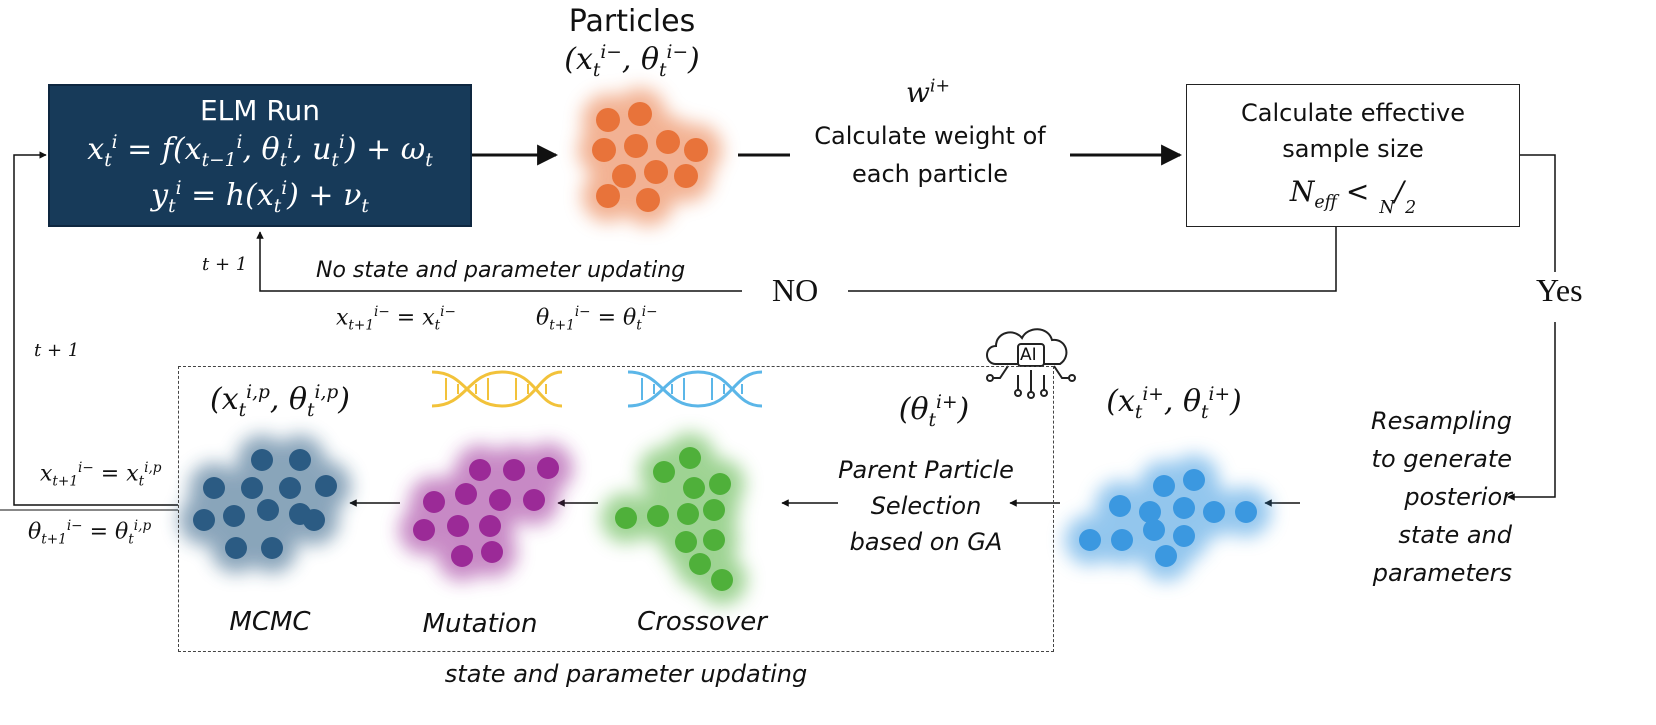 This screenshot has width=1656, height=725. Describe the element at coordinates (260, 151) in the screenshot. I see `elm-state-equation: xti = f(xt−1i, θti, uti) + ωt` at that location.